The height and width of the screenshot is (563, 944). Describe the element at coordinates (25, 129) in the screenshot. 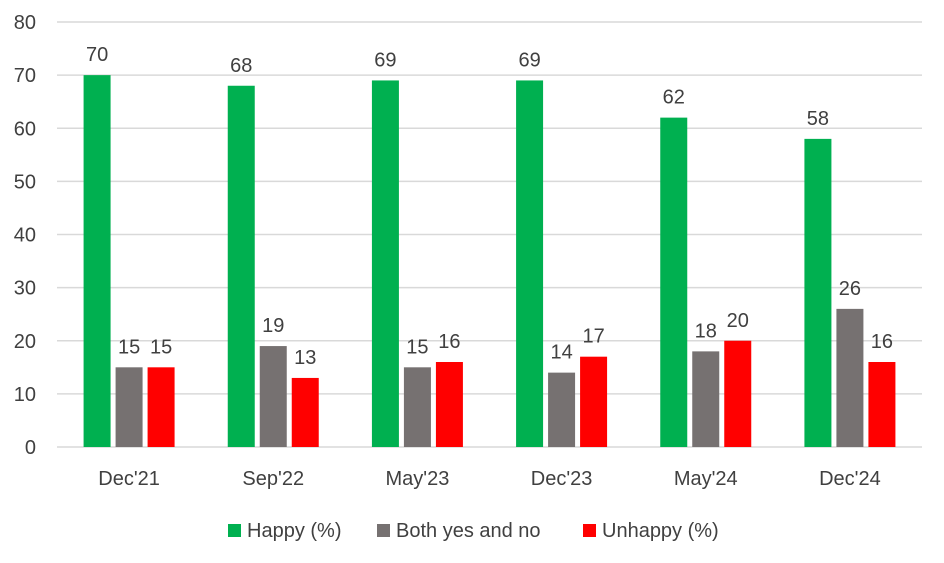

I see `y-tick-label-60: 60` at that location.